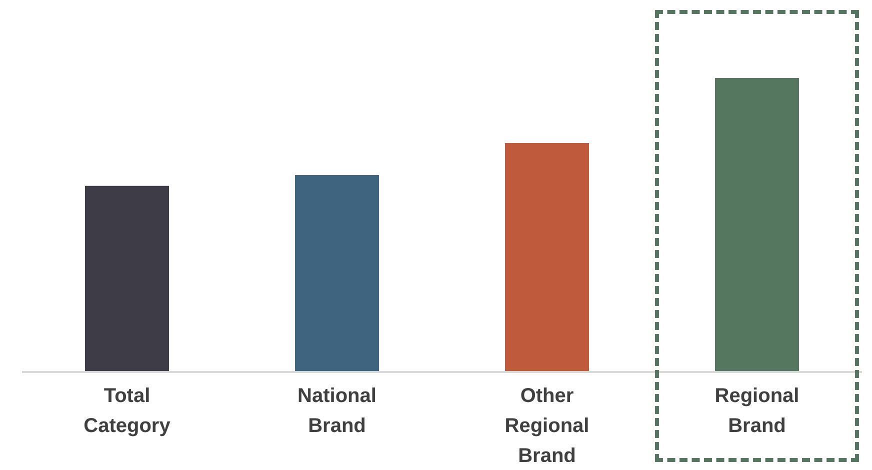 The height and width of the screenshot is (470, 872). I want to click on x-tick-label: Regional Brand, so click(757, 411).